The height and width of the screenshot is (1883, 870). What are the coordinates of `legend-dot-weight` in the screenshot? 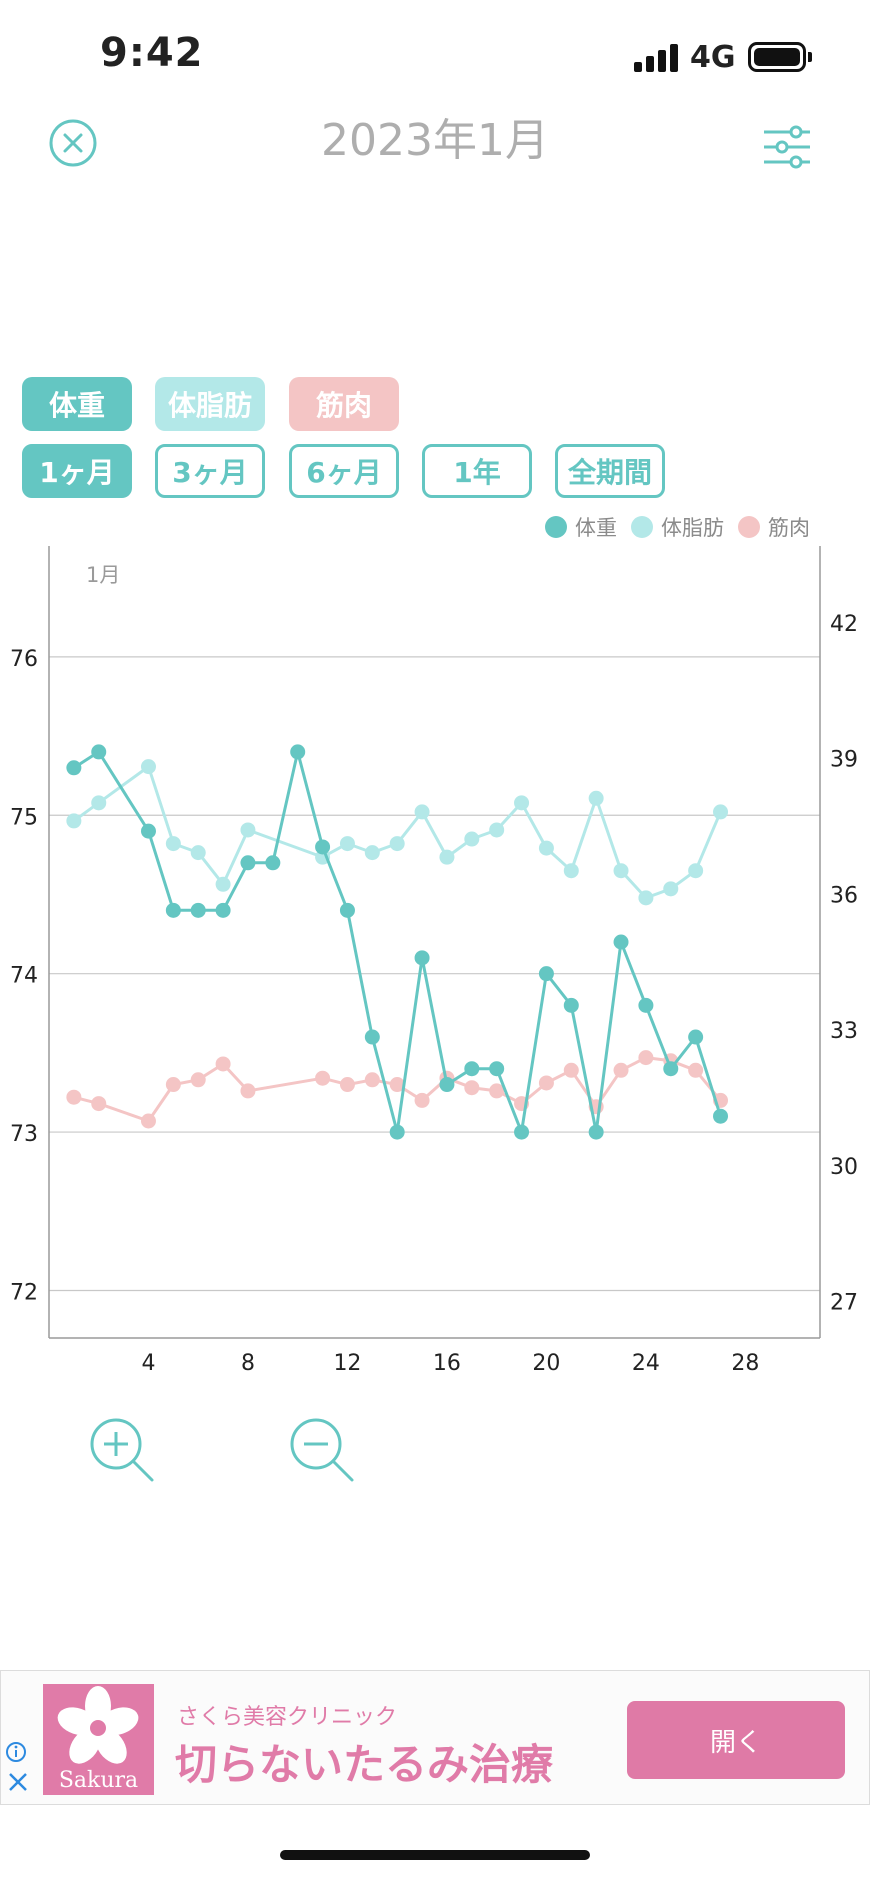 It's located at (556, 527).